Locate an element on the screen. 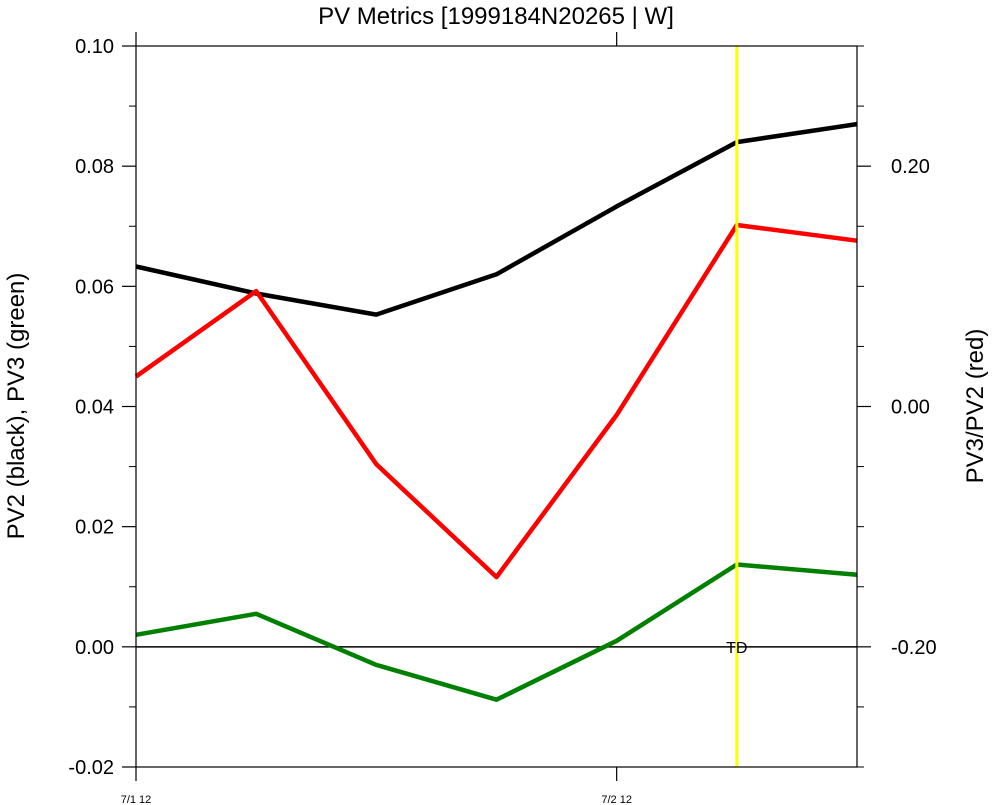 This screenshot has height=805, width=994. chart-title: PV Metrics [1999184N20265 | W] is located at coordinates (496, 16).